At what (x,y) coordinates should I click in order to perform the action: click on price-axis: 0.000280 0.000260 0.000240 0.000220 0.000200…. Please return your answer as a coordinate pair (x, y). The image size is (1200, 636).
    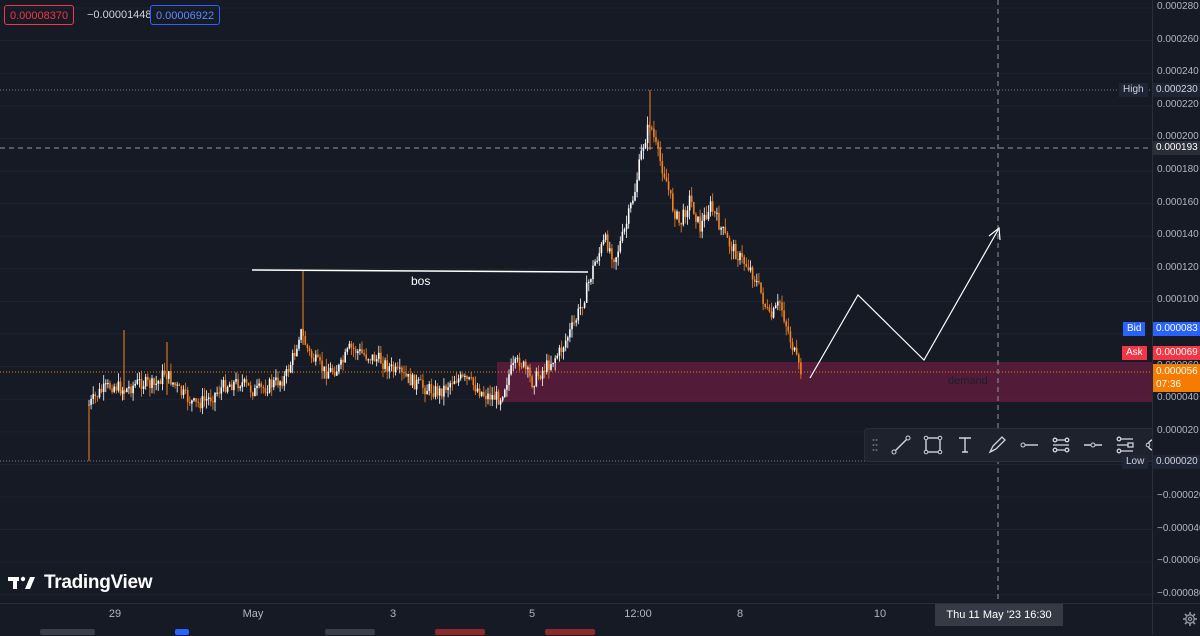
    Looking at the image, I should click on (1176, 301).